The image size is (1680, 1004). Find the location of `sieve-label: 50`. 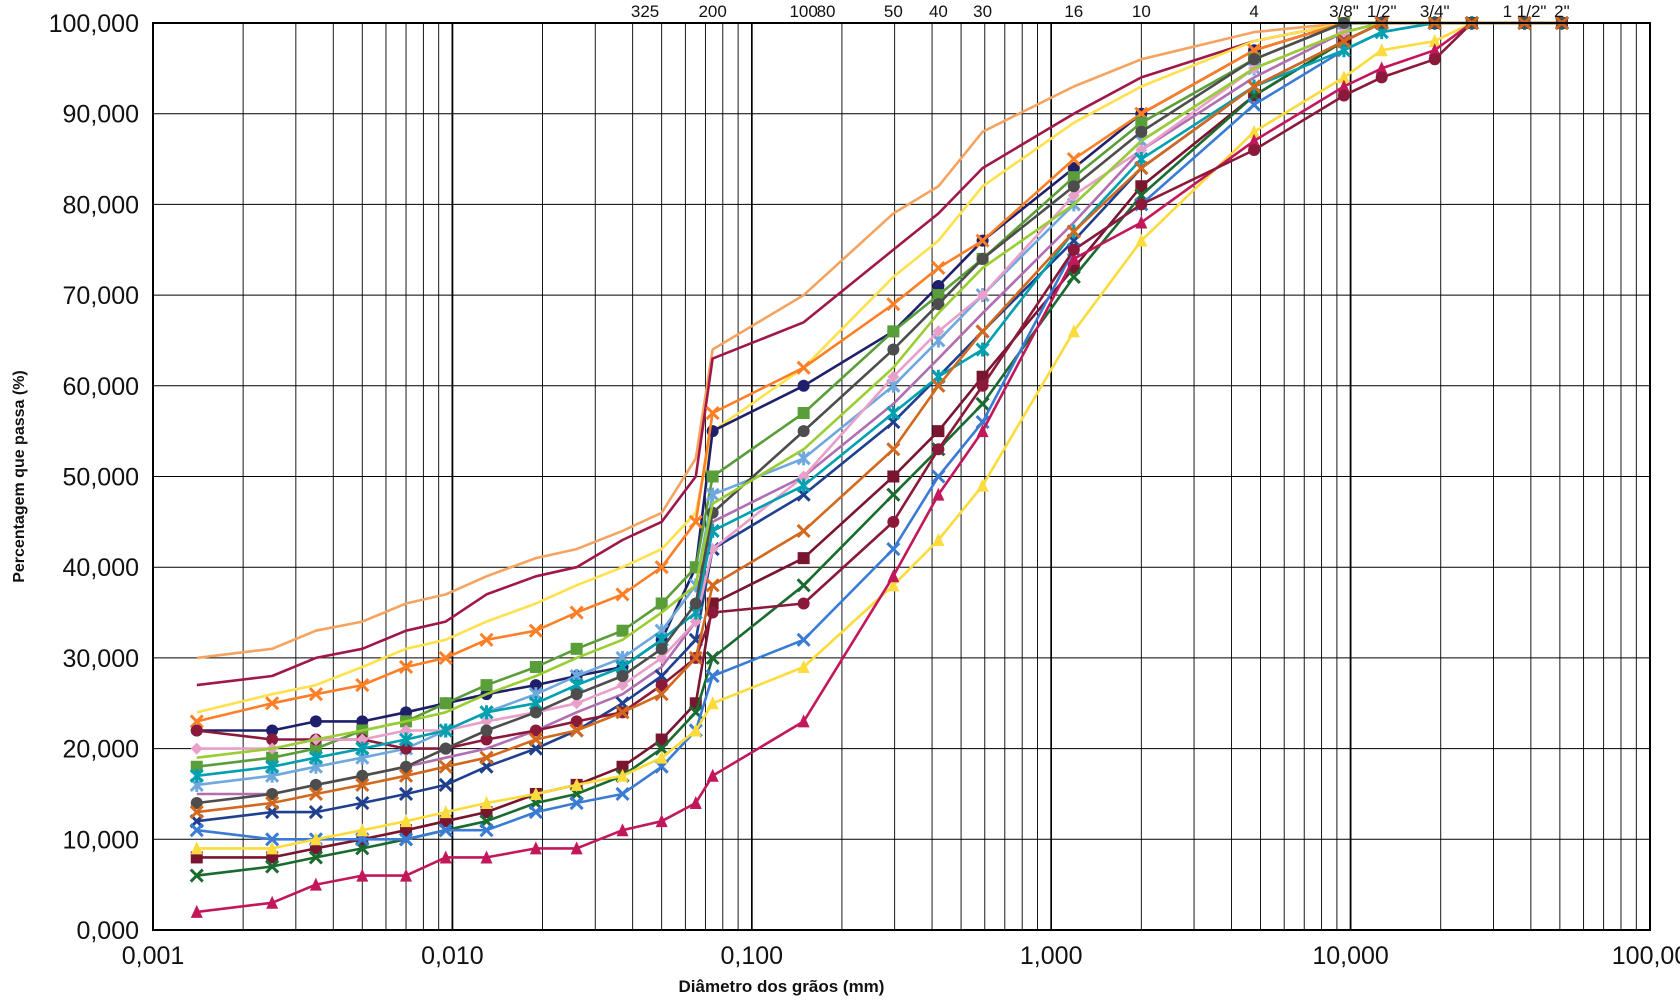

sieve-label: 50 is located at coordinates (893, 11).